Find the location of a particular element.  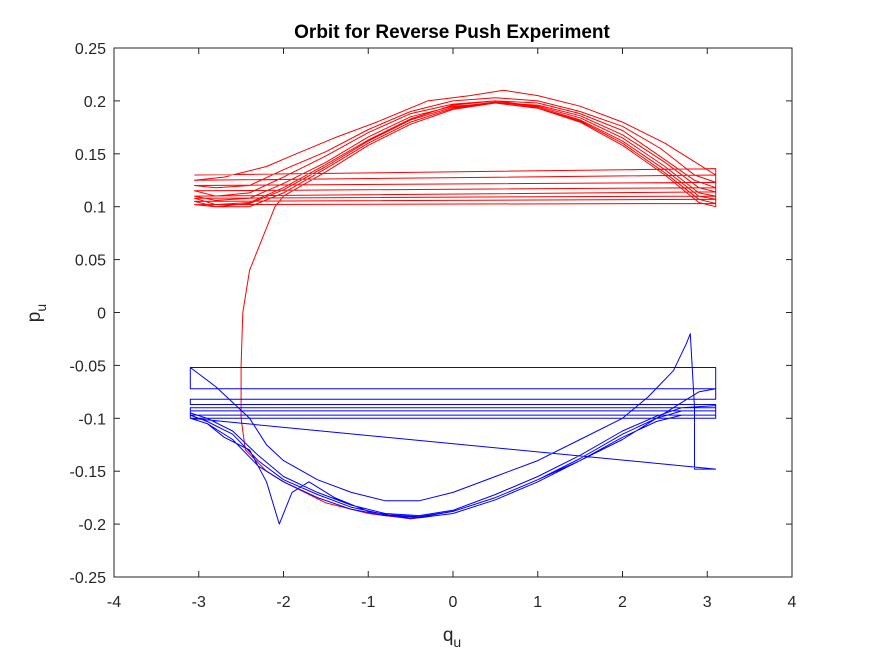

y-tick-label: 0 is located at coordinates (101, 314).